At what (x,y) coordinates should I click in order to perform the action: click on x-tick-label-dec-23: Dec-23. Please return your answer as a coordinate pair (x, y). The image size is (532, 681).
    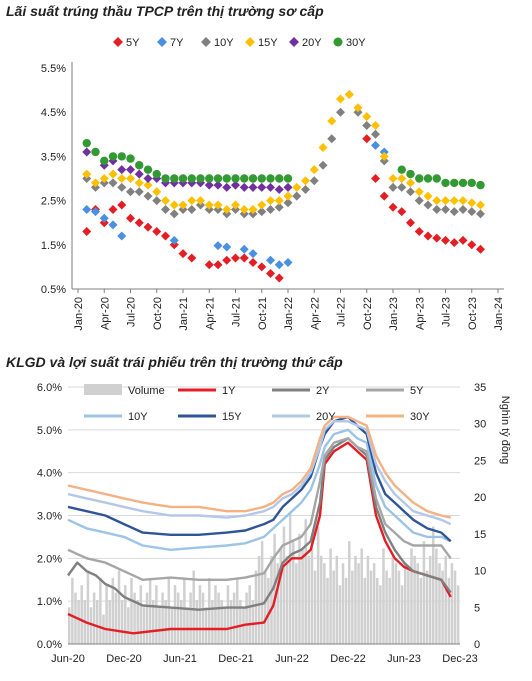
    Looking at the image, I should click on (459, 659).